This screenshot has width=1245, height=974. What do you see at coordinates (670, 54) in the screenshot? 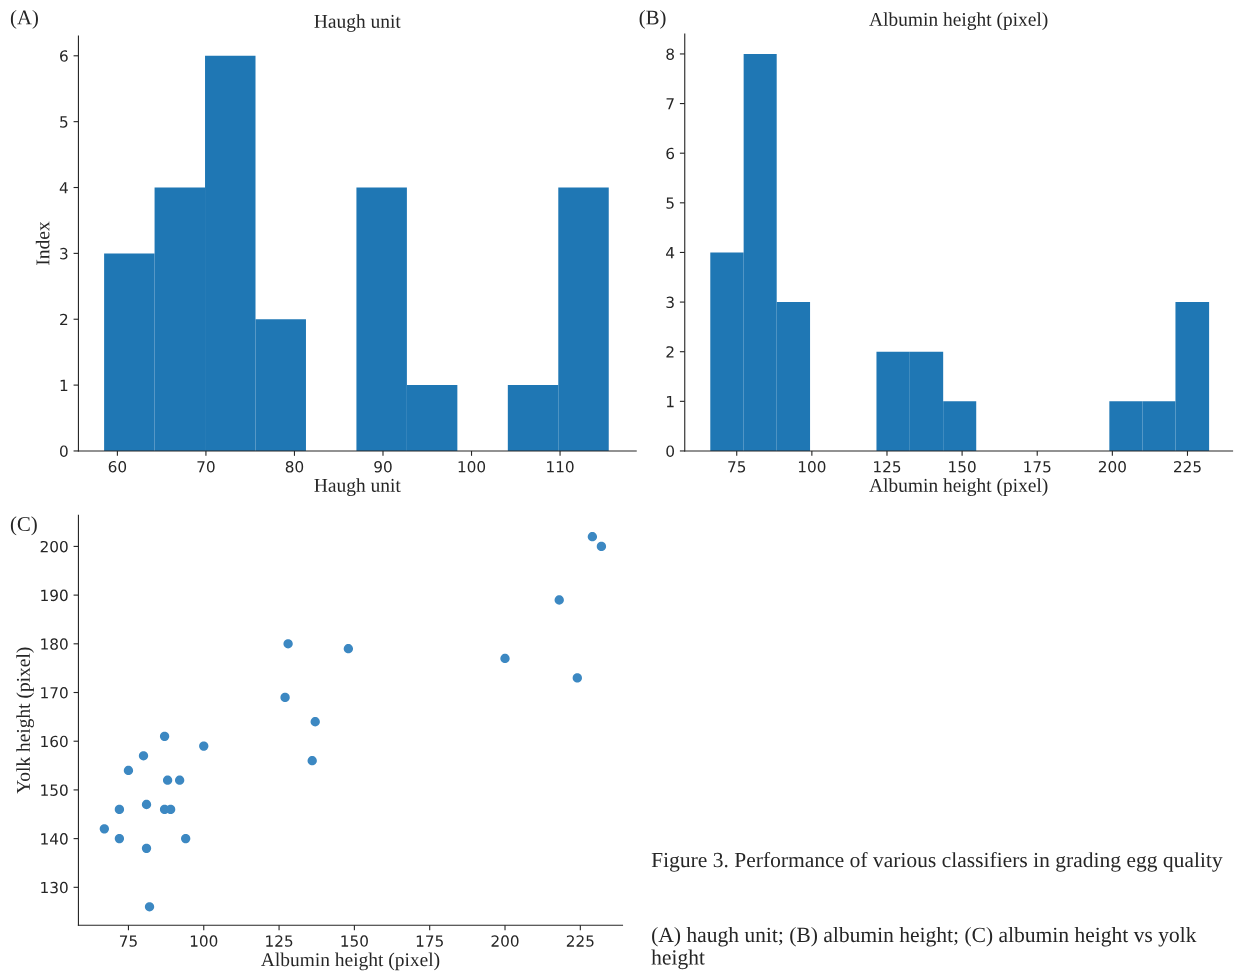
I see `y-tick-label: 8` at bounding box center [670, 54].